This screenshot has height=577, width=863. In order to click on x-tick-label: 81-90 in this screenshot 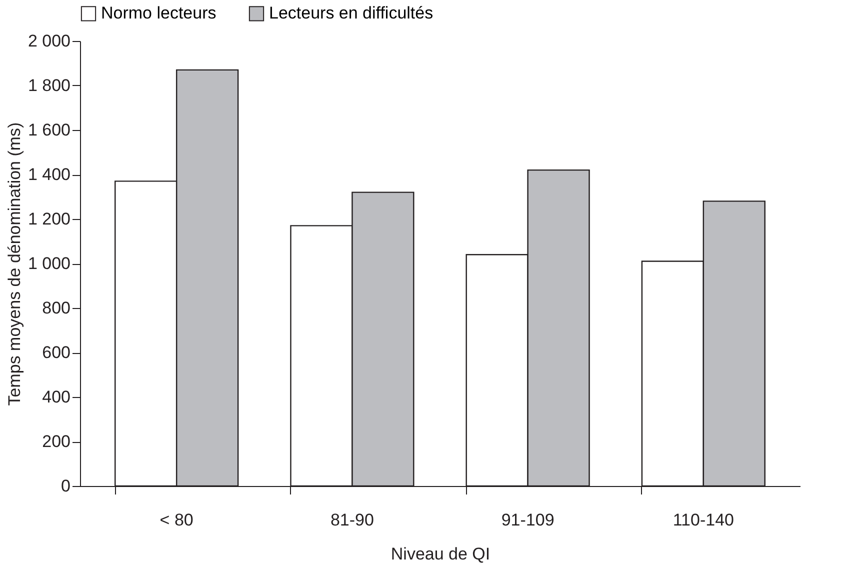, I will do `click(352, 520)`.